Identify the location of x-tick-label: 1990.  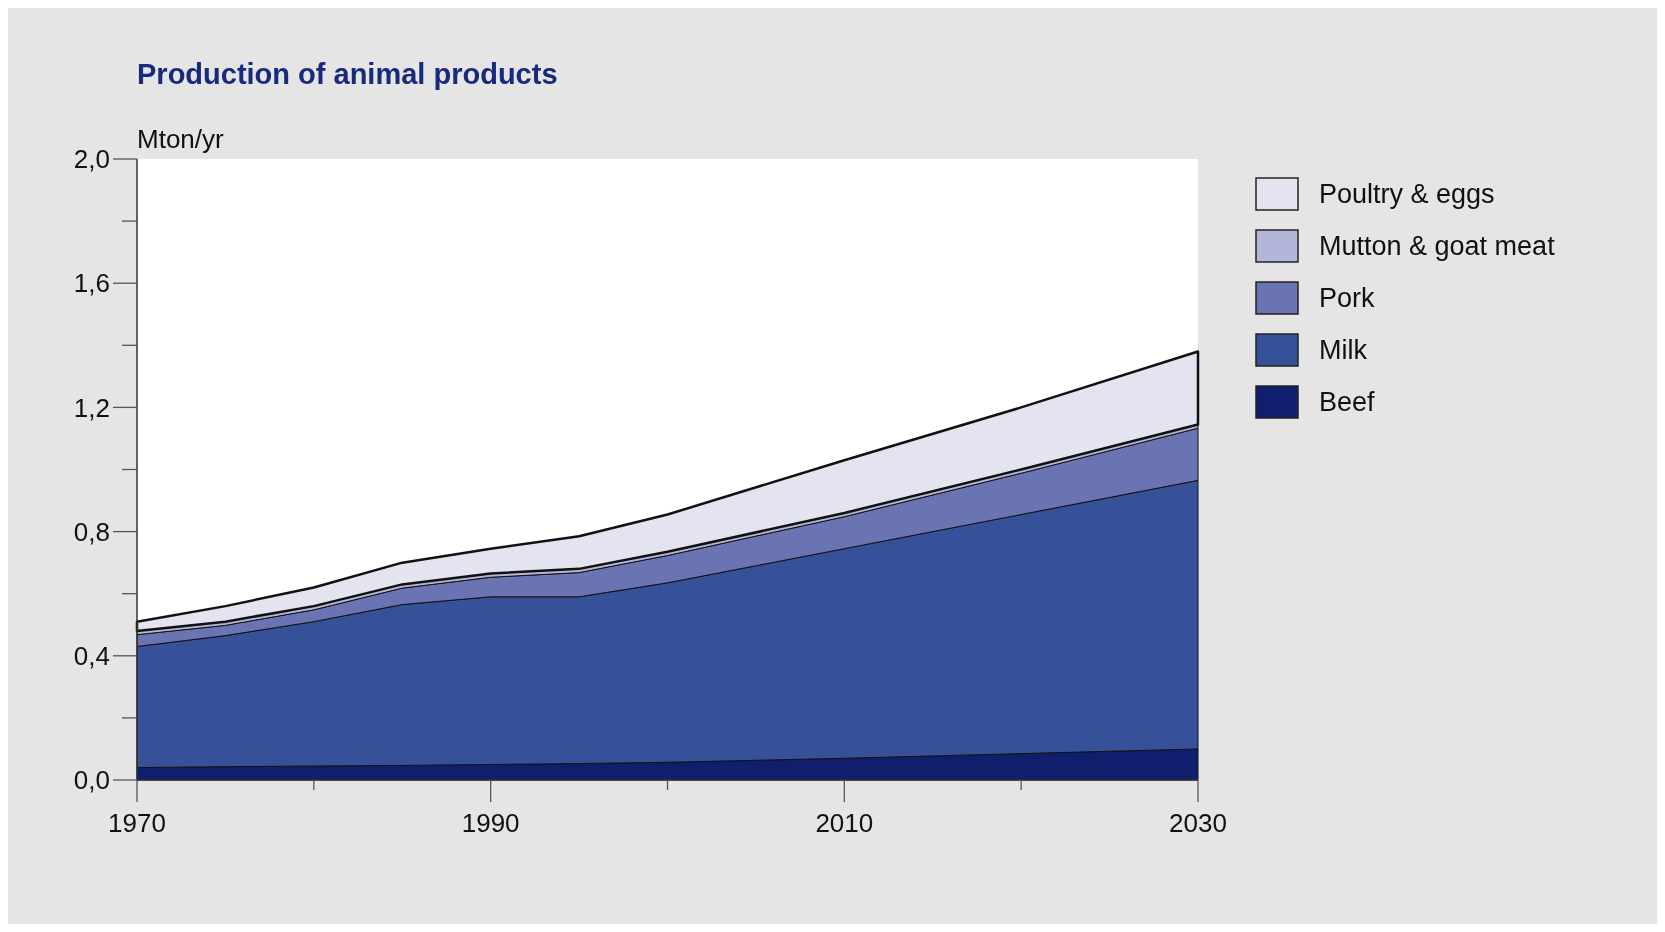
(490, 823).